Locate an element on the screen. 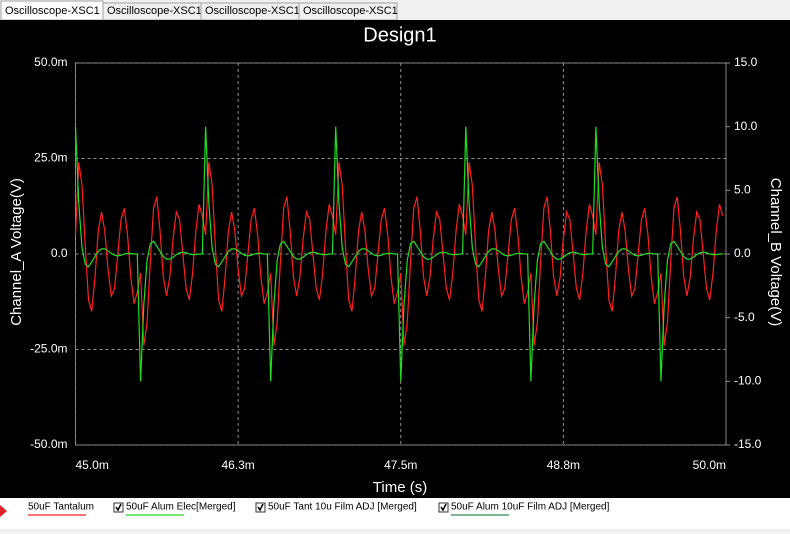 This screenshot has height=534, width=790. x-tick-label: 45.0m is located at coordinates (92, 465).